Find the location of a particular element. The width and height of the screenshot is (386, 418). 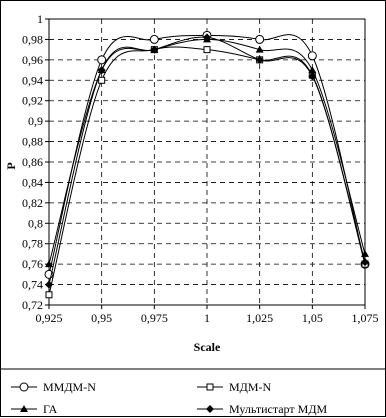

x-tick-label: 0,95 is located at coordinates (101, 318).